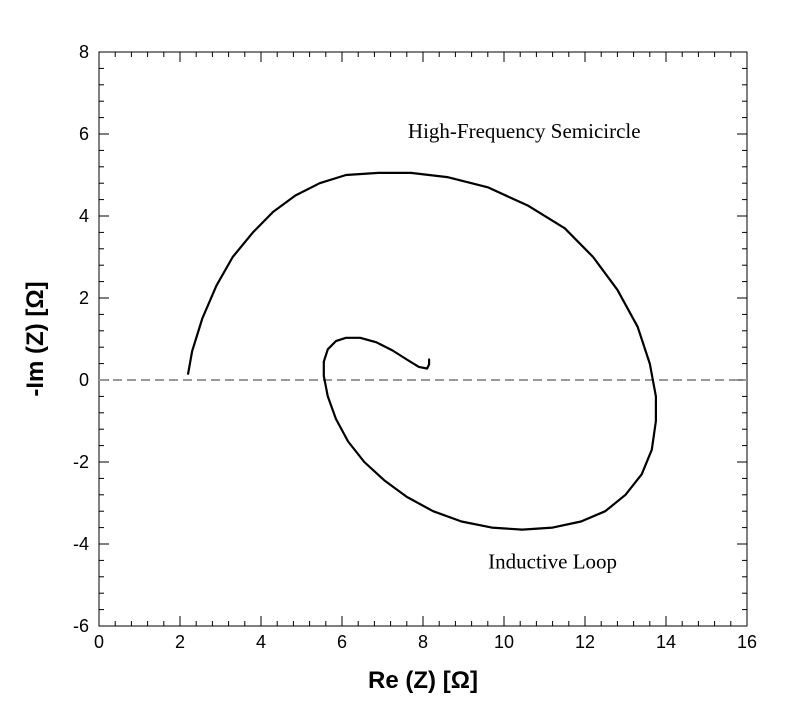 This screenshot has width=811, height=706. Describe the element at coordinates (342, 642) in the screenshot. I see `x-tick-label: 6` at that location.